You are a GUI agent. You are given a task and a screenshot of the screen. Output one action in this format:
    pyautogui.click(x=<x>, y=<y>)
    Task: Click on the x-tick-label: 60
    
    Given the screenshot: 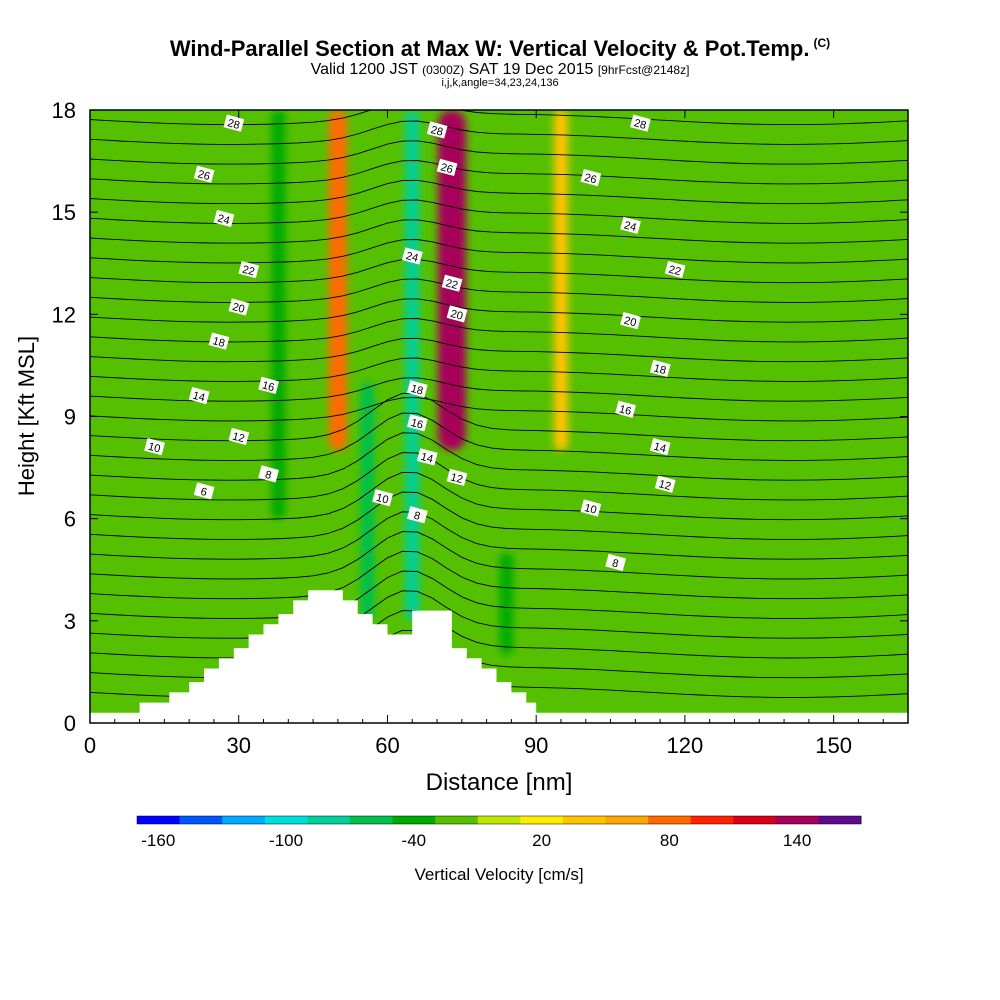 What is the action you would take?
    pyautogui.click(x=387, y=745)
    